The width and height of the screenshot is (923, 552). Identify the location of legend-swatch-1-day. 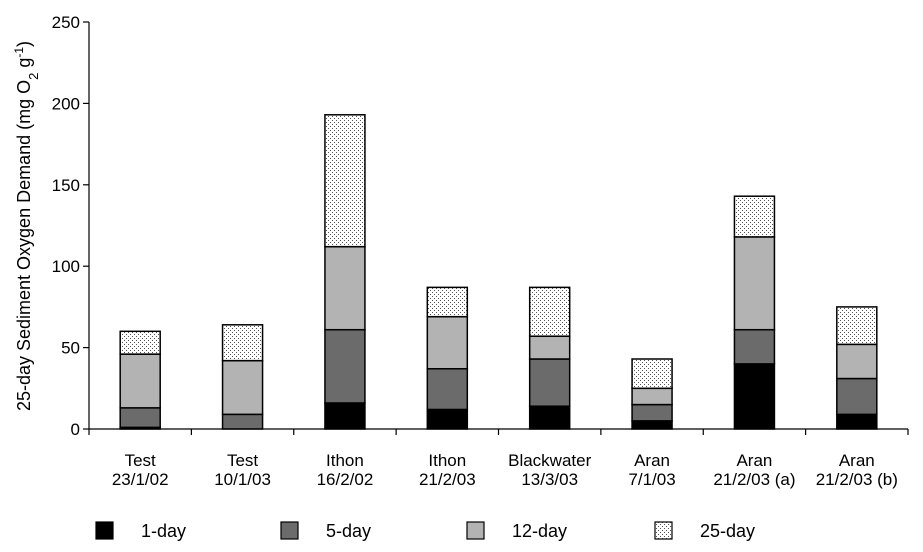
(104, 530).